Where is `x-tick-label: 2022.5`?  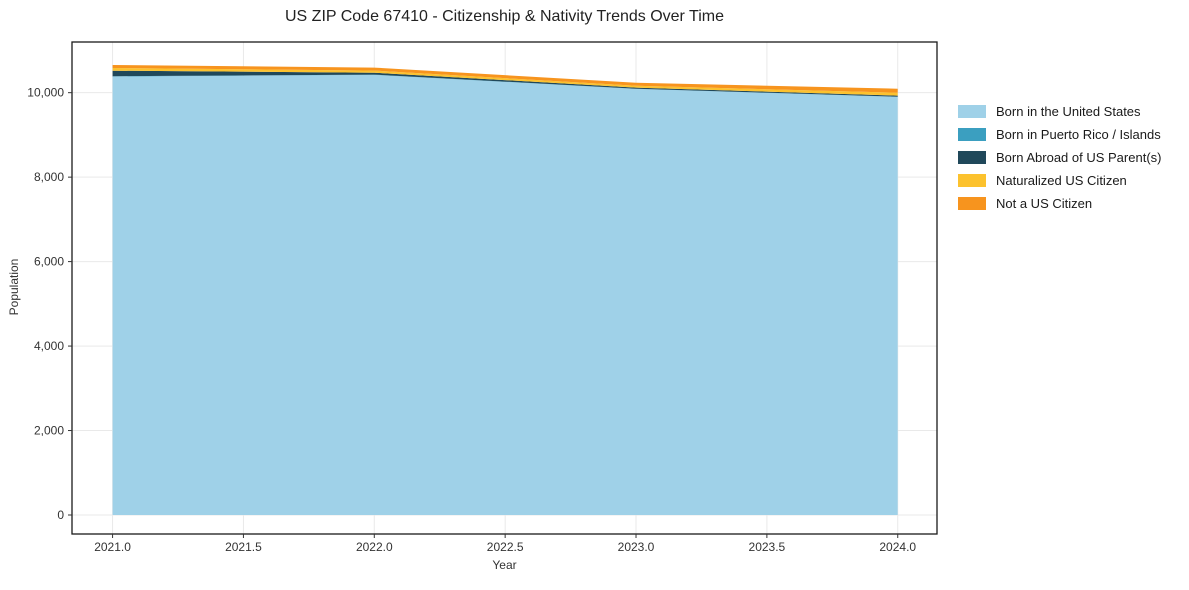
x-tick-label: 2022.5 is located at coordinates (505, 547).